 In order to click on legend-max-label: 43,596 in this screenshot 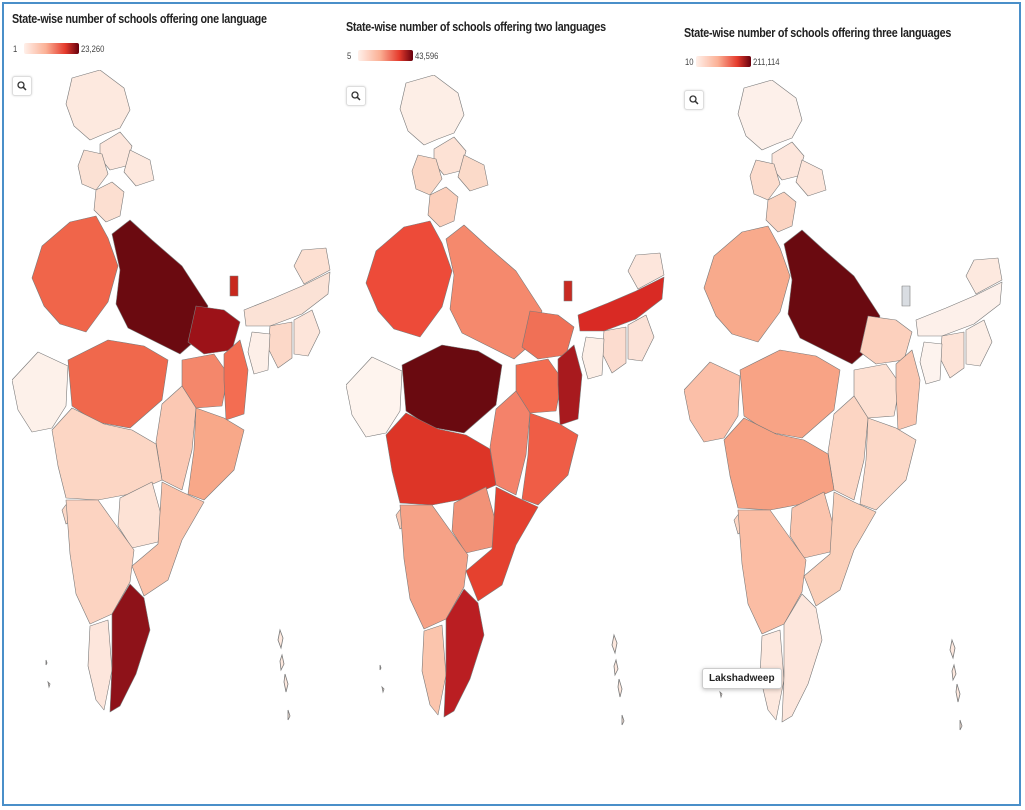, I will do `click(427, 56)`.